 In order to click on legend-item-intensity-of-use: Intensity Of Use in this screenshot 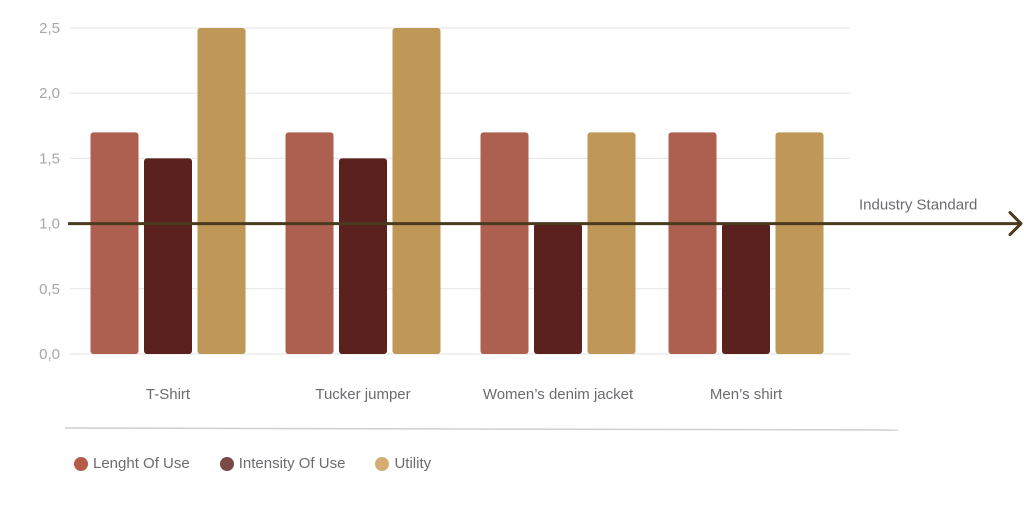, I will do `click(282, 463)`.